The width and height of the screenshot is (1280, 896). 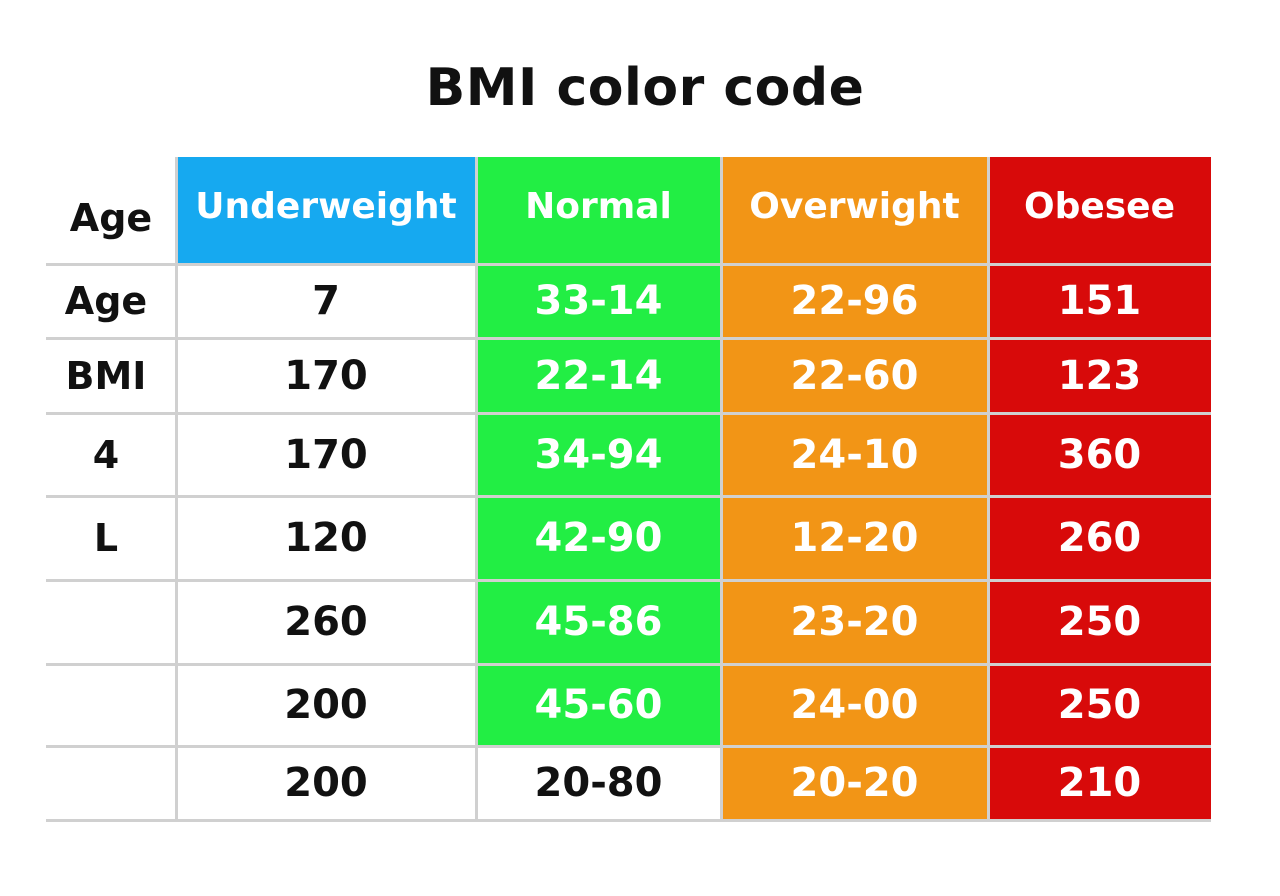 What do you see at coordinates (598, 538) in the screenshot?
I see `cell-r4-normal: 42-90` at bounding box center [598, 538].